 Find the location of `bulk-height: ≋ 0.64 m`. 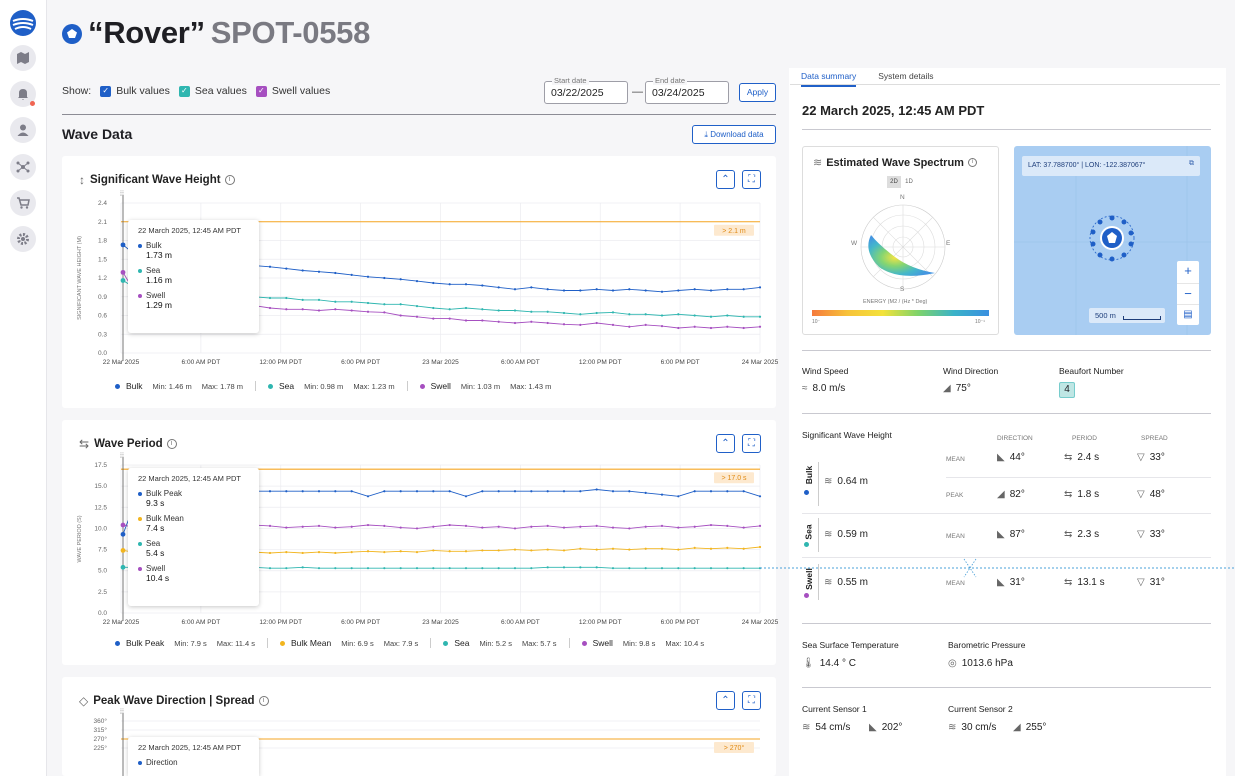

bulk-height: ≋ 0.64 m is located at coordinates (846, 481).